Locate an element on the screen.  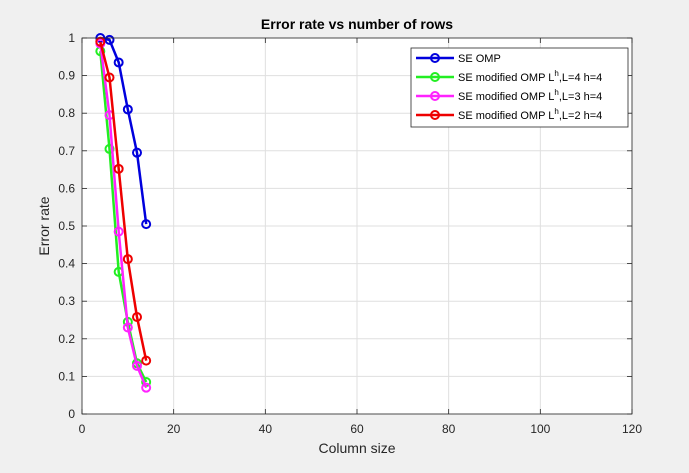
legend-entry-label: SE OMP is located at coordinates (479, 59).